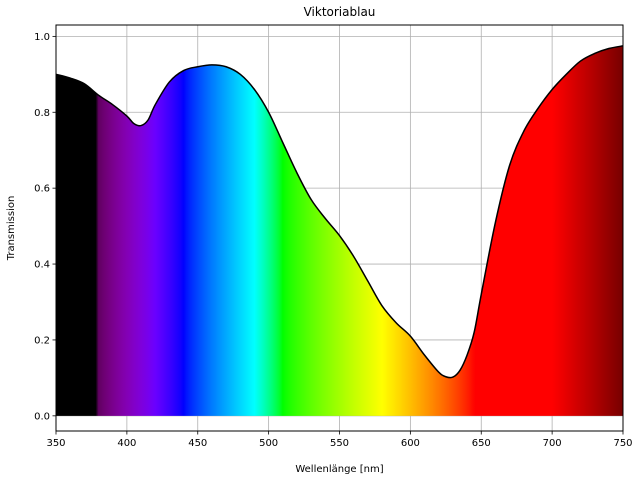 This screenshot has width=640, height=480. What do you see at coordinates (339, 469) in the screenshot?
I see `x-axis-label: Wellenlänge [nm]` at bounding box center [339, 469].